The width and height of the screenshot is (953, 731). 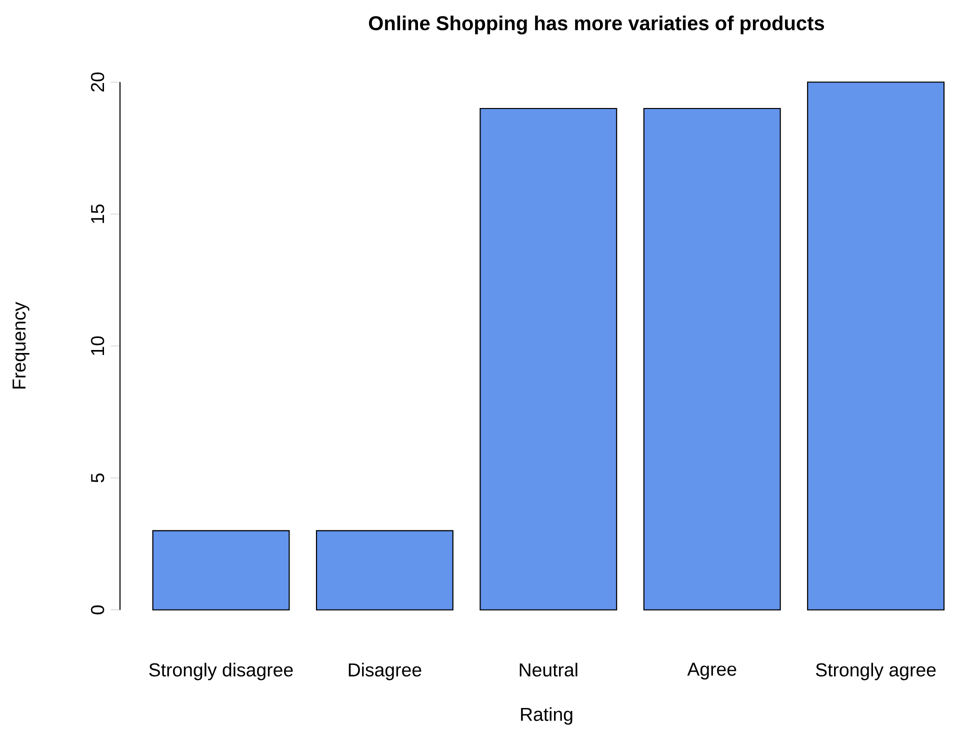 I want to click on y-tick-label: 15, so click(x=97, y=214).